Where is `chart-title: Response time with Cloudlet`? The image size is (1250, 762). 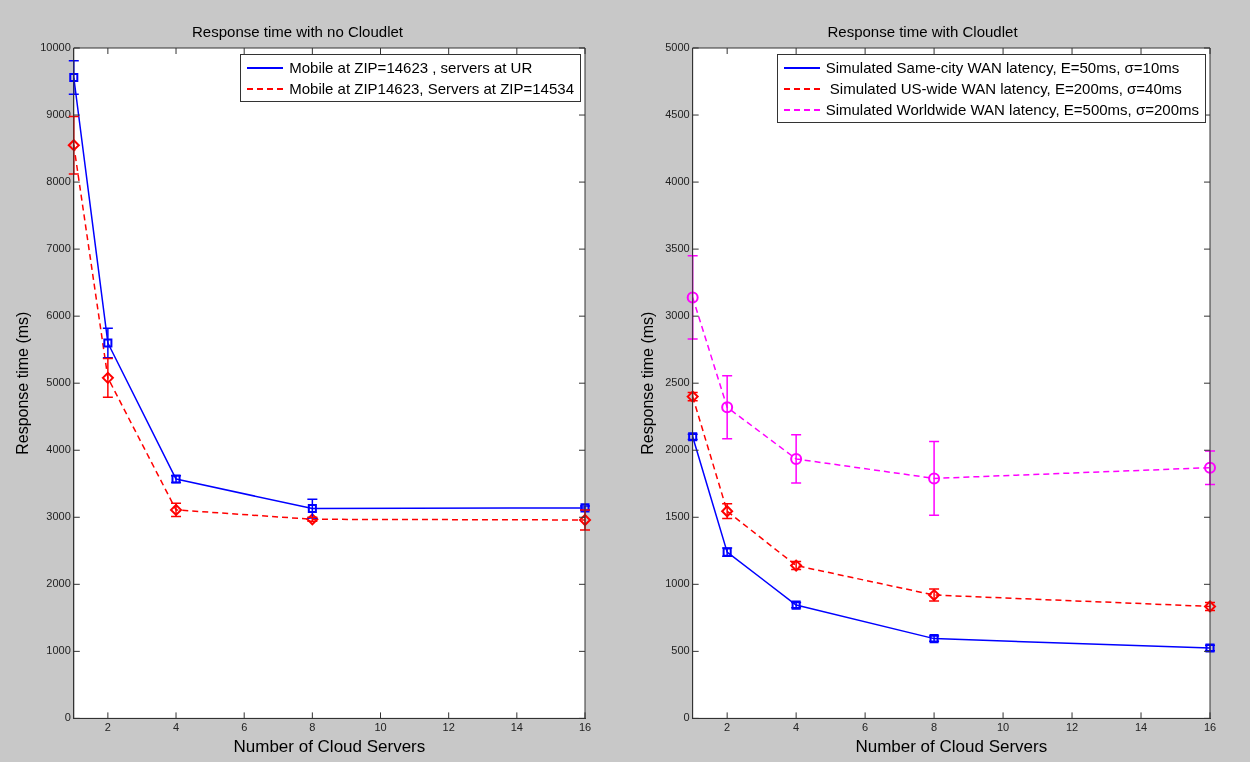
chart-title: Response time with Cloudlet is located at coordinates (923, 32).